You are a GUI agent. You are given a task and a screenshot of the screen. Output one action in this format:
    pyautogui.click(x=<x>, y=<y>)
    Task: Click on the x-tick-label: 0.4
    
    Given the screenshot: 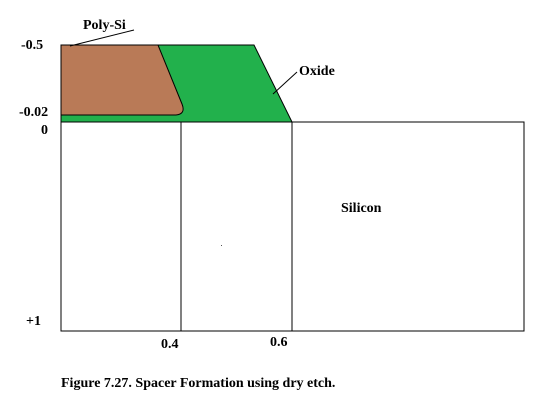 What is the action you would take?
    pyautogui.click(x=170, y=344)
    